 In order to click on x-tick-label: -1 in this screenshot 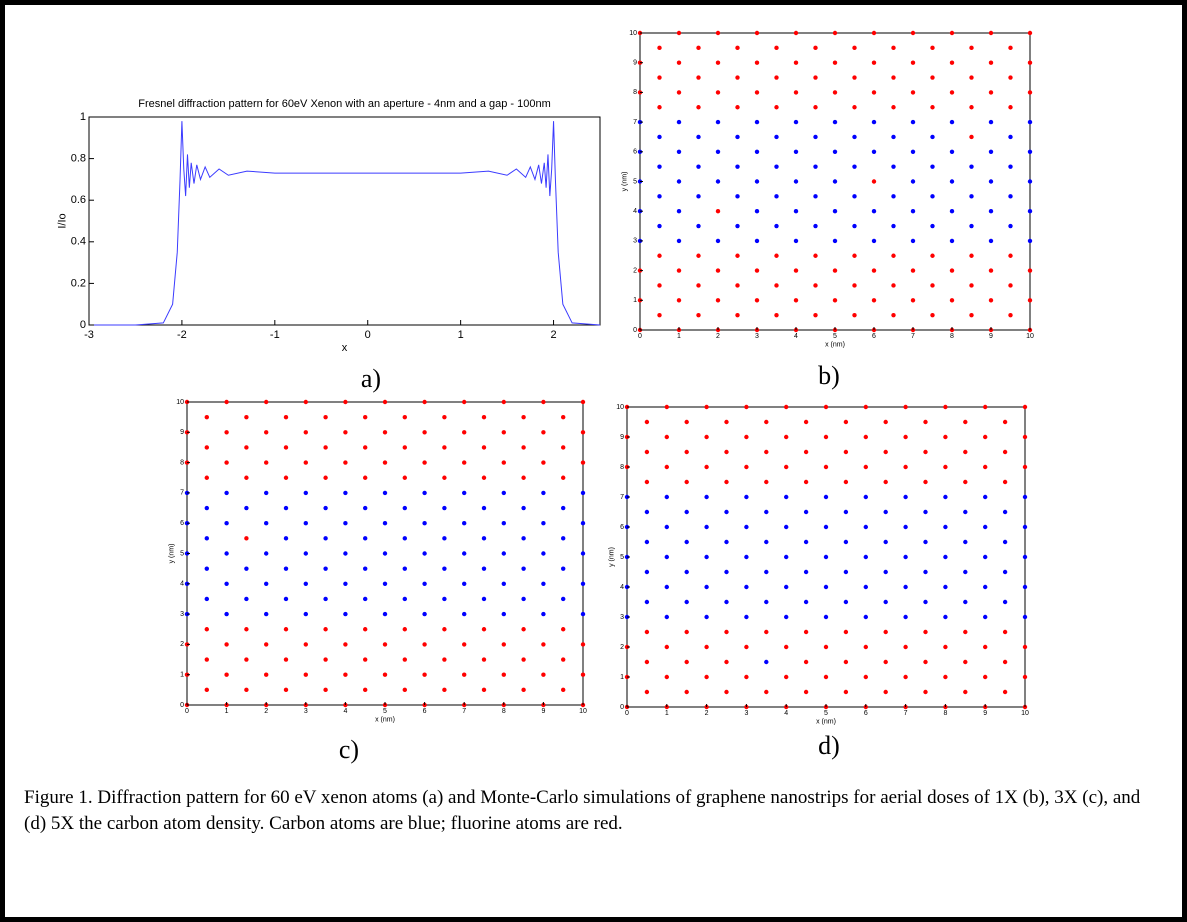, I will do `click(275, 335)`.